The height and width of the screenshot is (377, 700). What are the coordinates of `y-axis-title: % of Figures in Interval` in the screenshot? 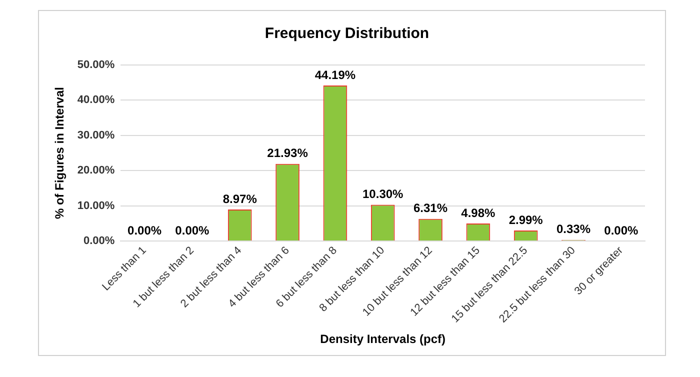 It's located at (59, 153).